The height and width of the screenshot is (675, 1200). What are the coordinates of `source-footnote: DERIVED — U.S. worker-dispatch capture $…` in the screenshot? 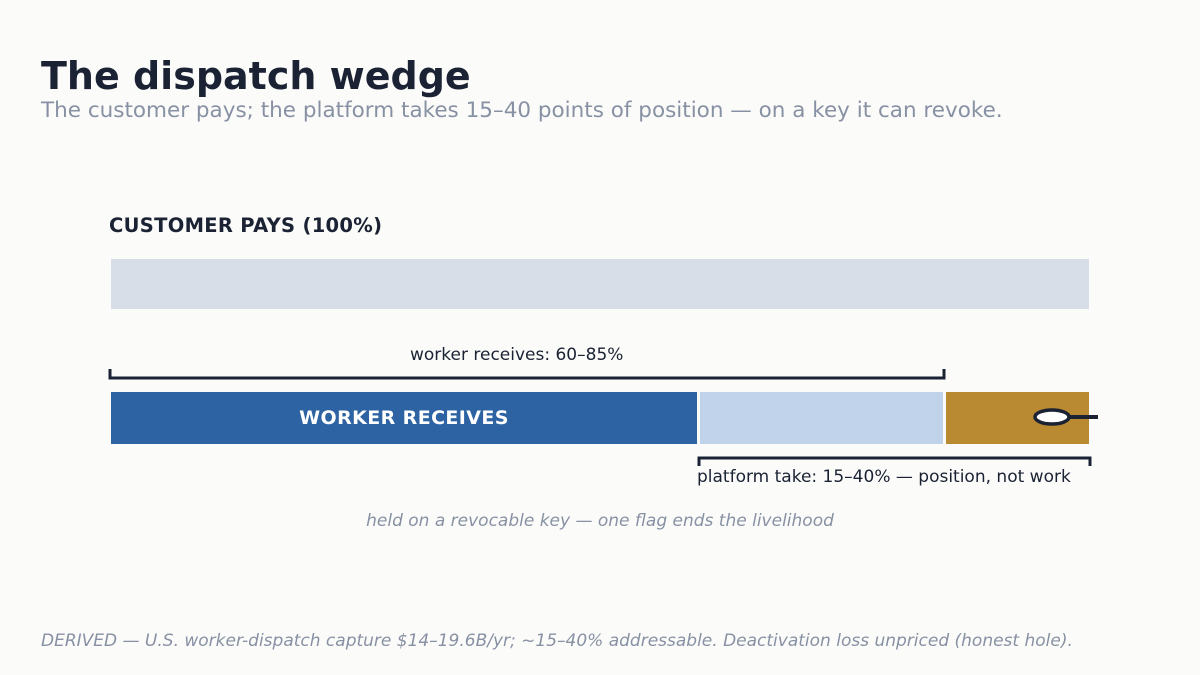 It's located at (557, 641).